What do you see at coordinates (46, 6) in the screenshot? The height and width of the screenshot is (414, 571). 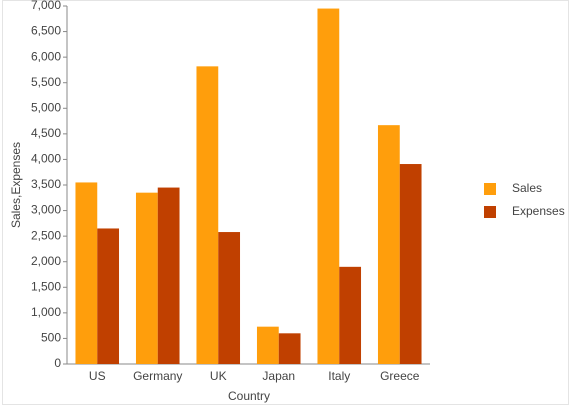 I see `y-tick-label: 7,000` at bounding box center [46, 6].